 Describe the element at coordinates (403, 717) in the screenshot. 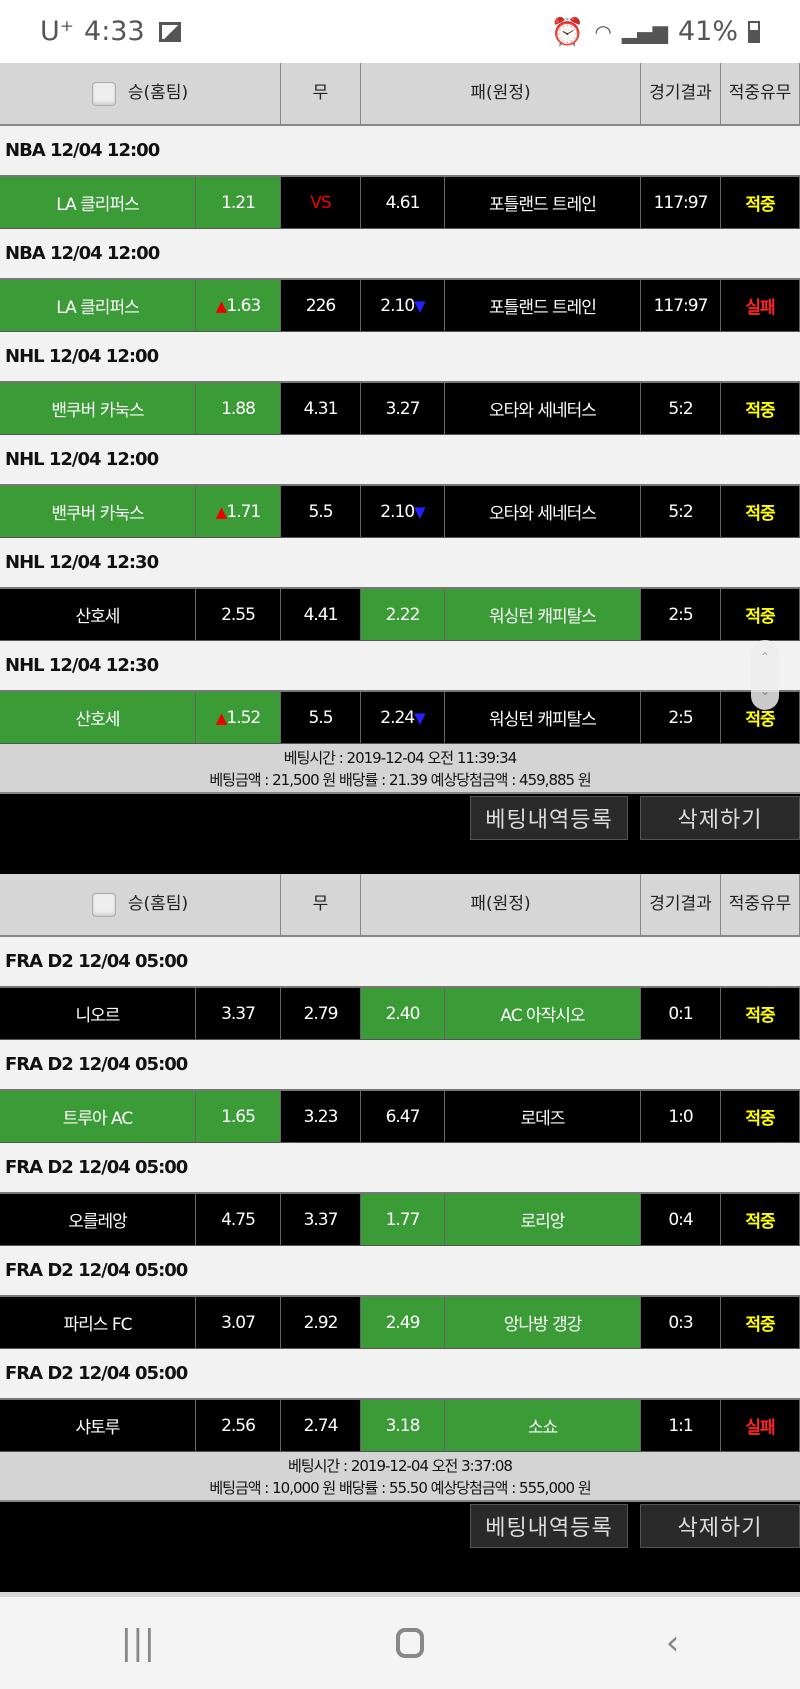

I see `away-odds-cell: 2.24 ▼` at that location.